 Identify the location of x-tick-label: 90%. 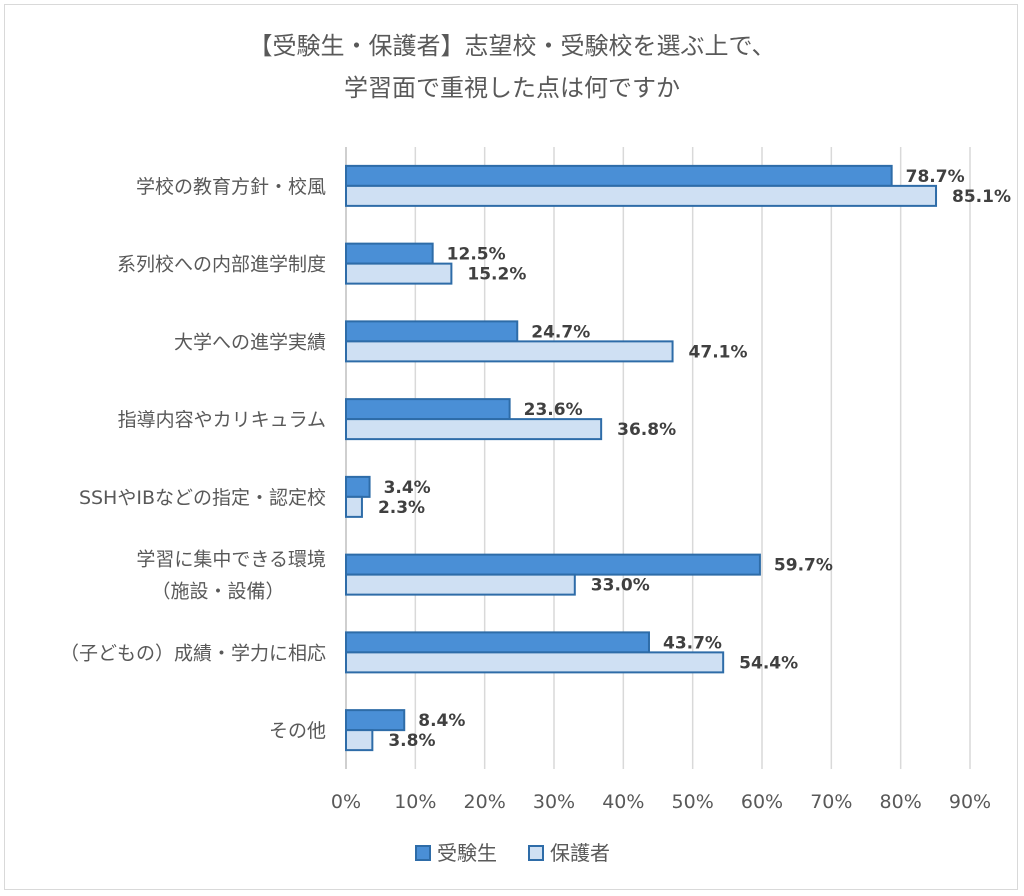
(970, 802).